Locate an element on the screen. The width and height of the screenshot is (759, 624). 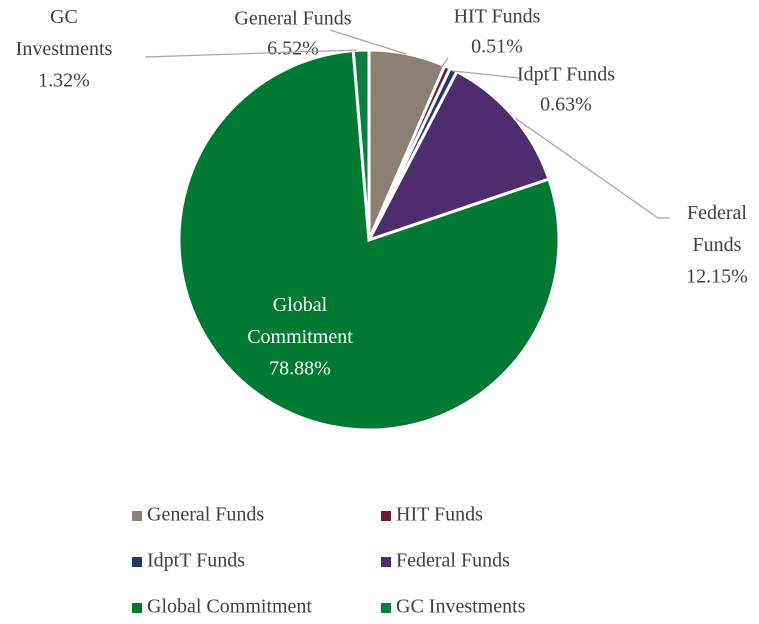
slice-value-label: 6.52% is located at coordinates (293, 49).